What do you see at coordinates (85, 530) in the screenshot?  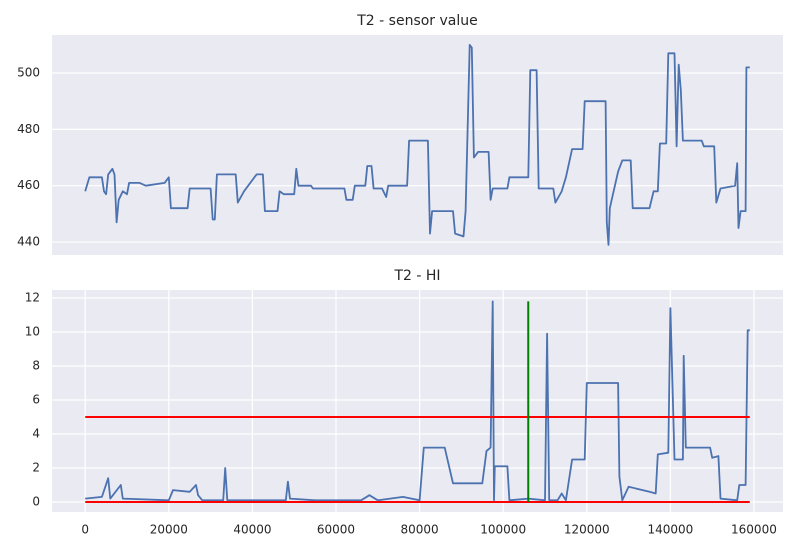 I see `x-tick-label: 0` at bounding box center [85, 530].